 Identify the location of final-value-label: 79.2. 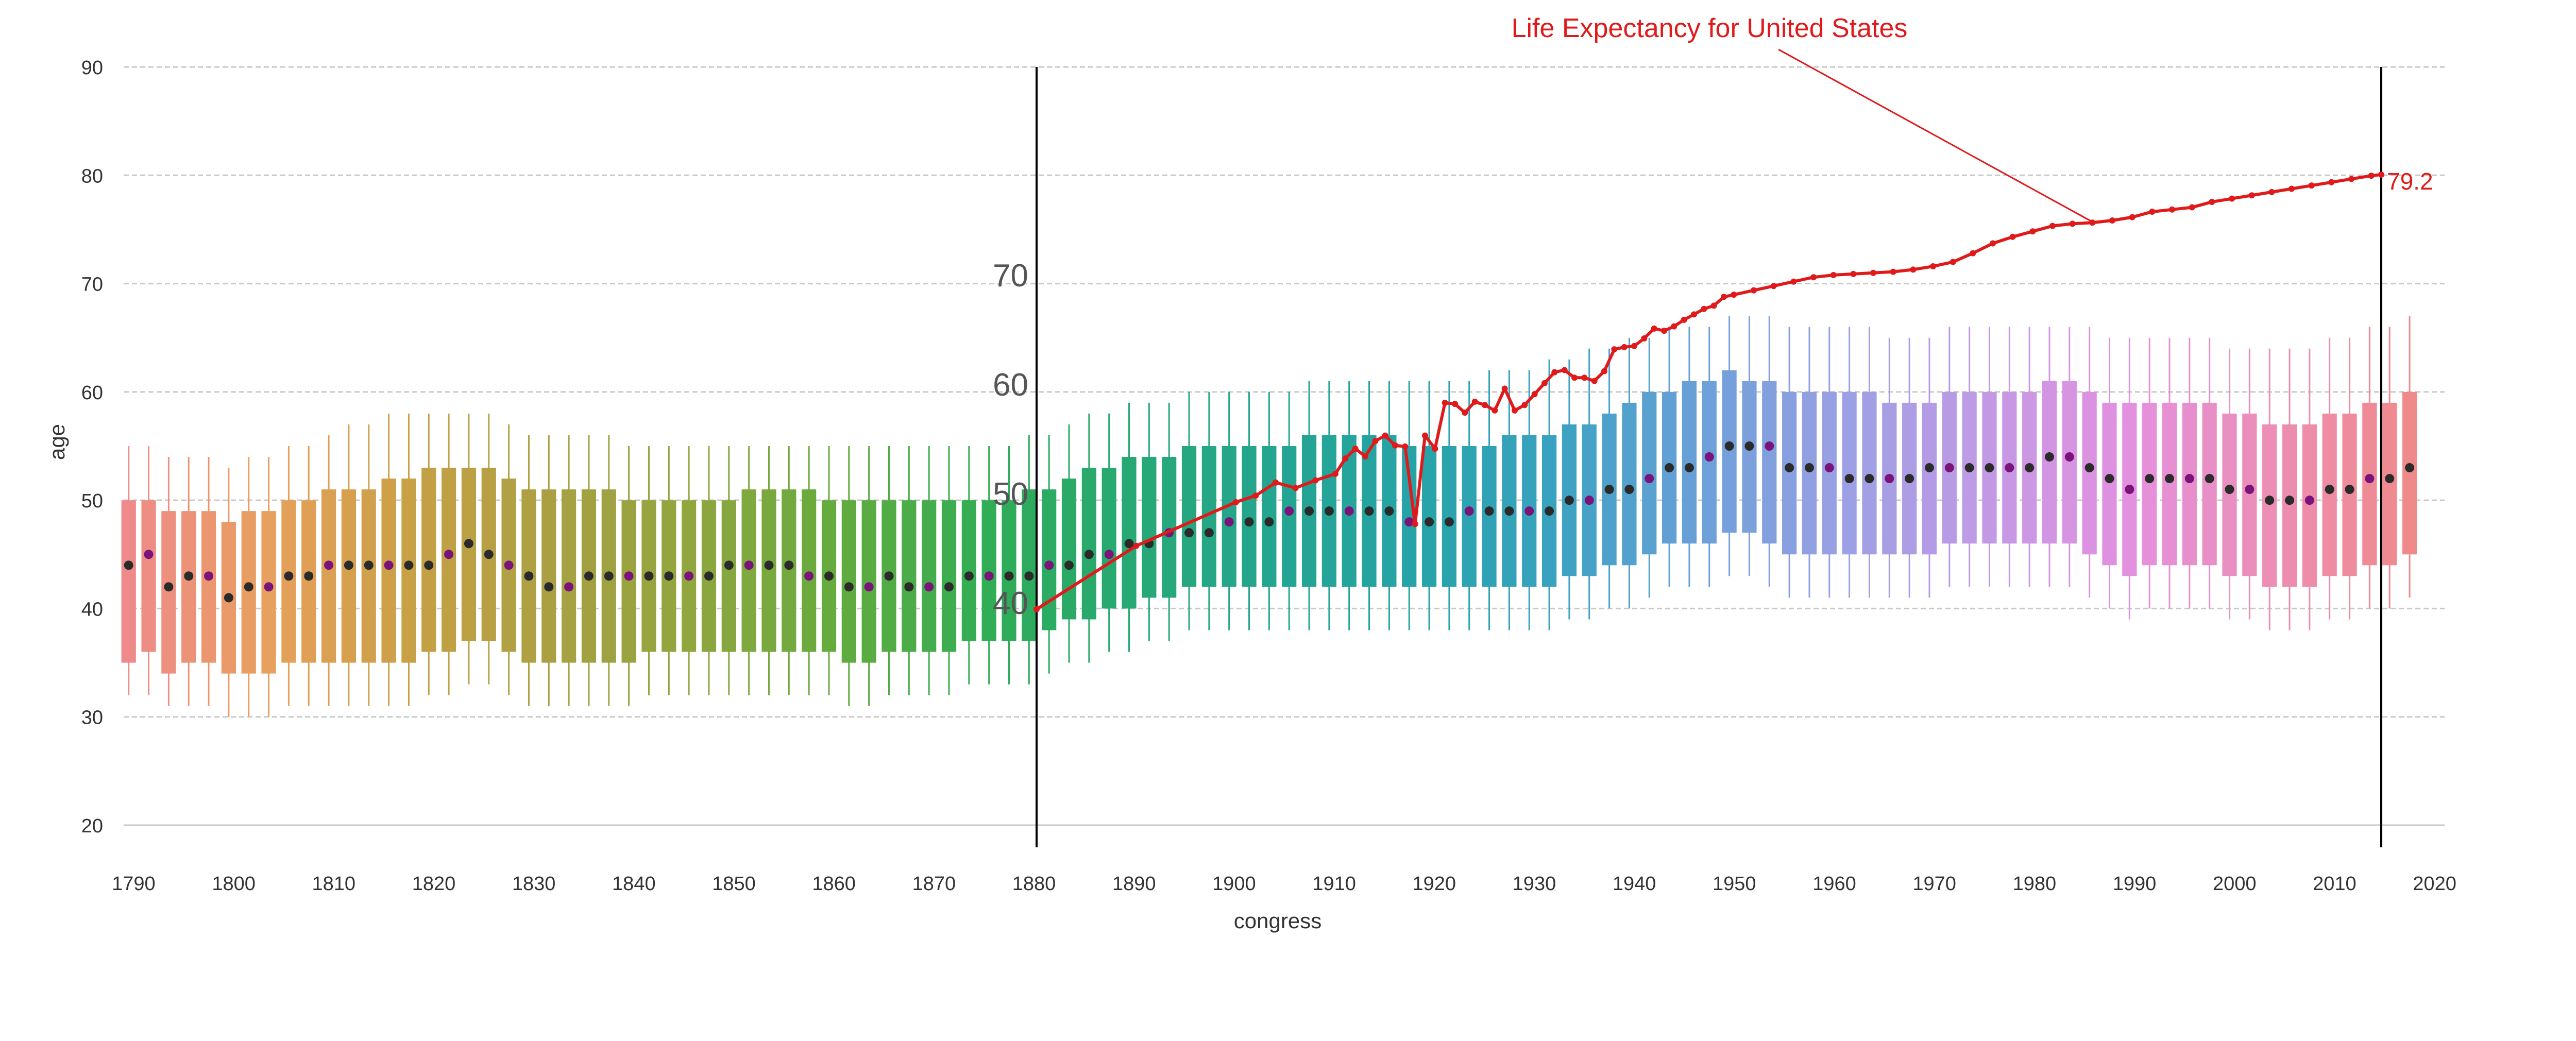
(2410, 181).